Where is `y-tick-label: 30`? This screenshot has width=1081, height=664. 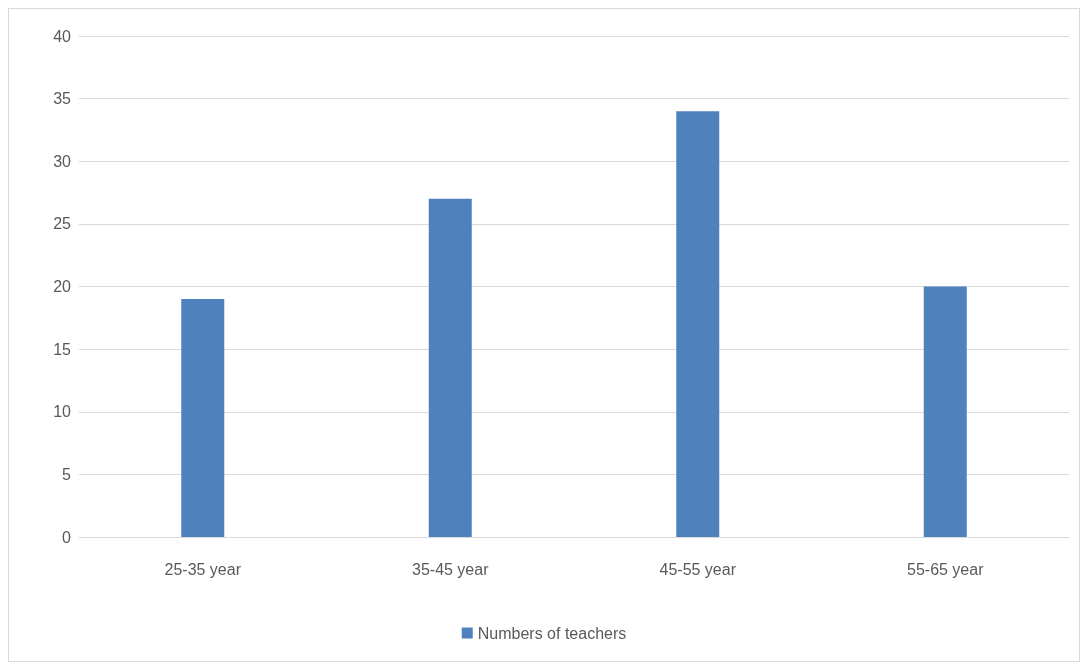 y-tick-label: 30 is located at coordinates (62, 161).